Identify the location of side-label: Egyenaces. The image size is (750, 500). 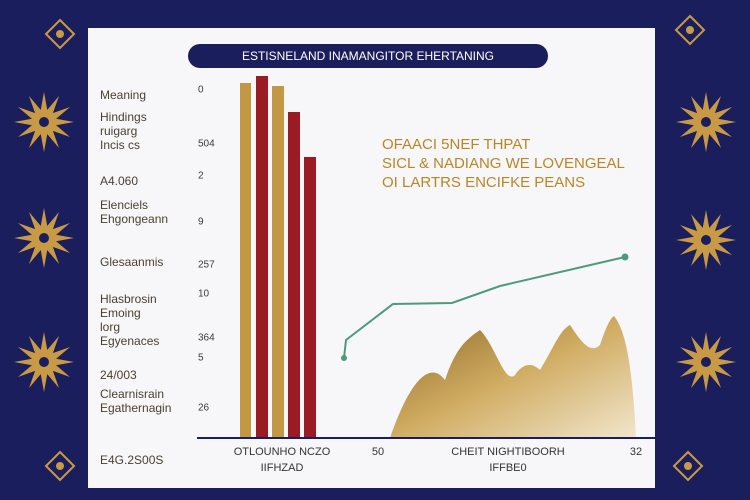
(129, 341).